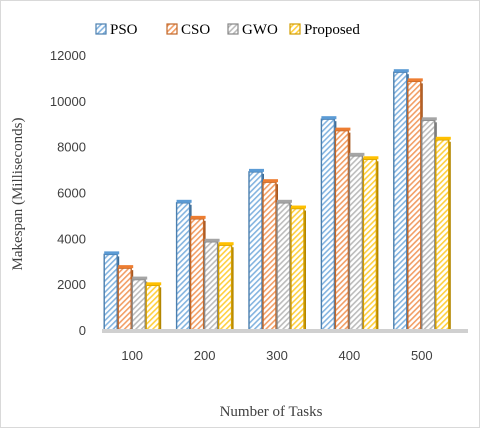  I want to click on legend: PSO CSO GWO Proposed, so click(227, 30).